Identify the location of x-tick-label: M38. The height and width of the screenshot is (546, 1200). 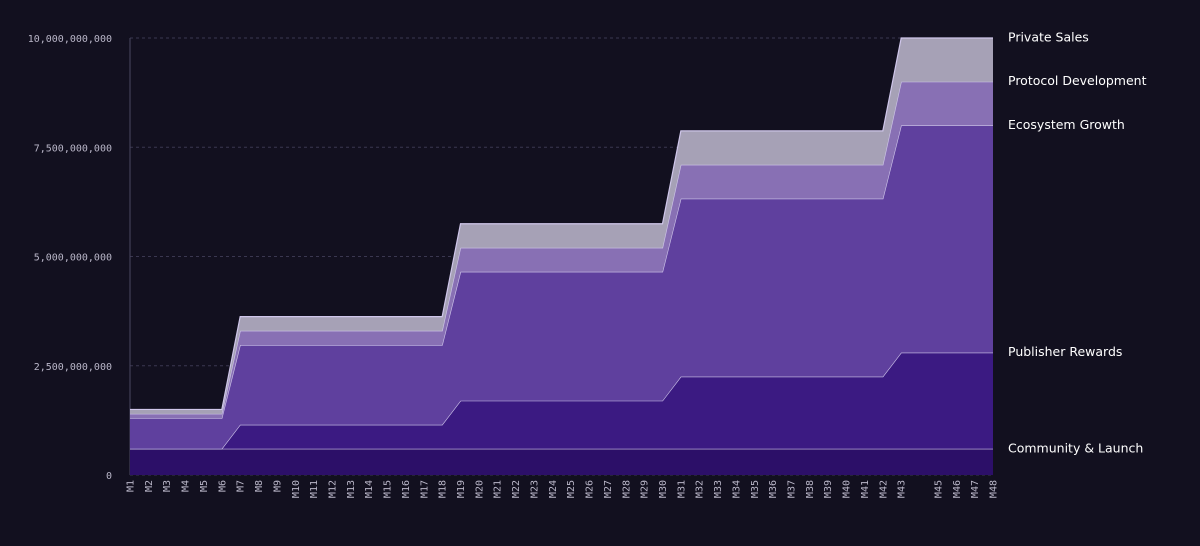
(810, 489).